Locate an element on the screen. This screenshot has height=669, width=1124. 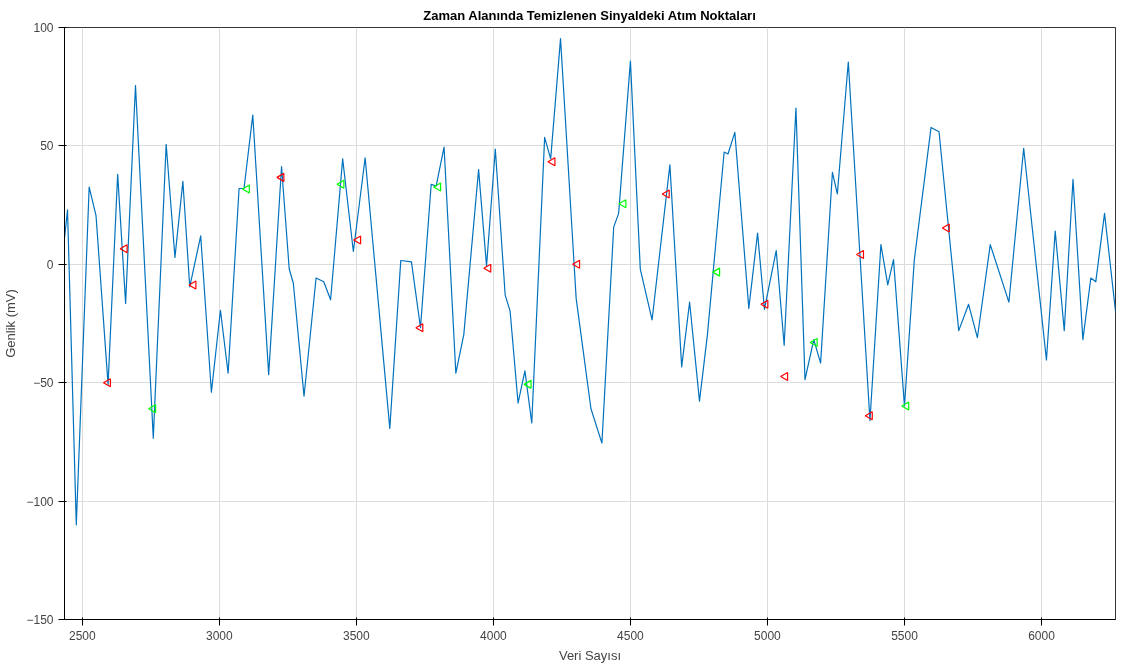
chart-title: Zaman Alanında Temizlenen Sinyaldeki Atım Noktaları is located at coordinates (589, 15).